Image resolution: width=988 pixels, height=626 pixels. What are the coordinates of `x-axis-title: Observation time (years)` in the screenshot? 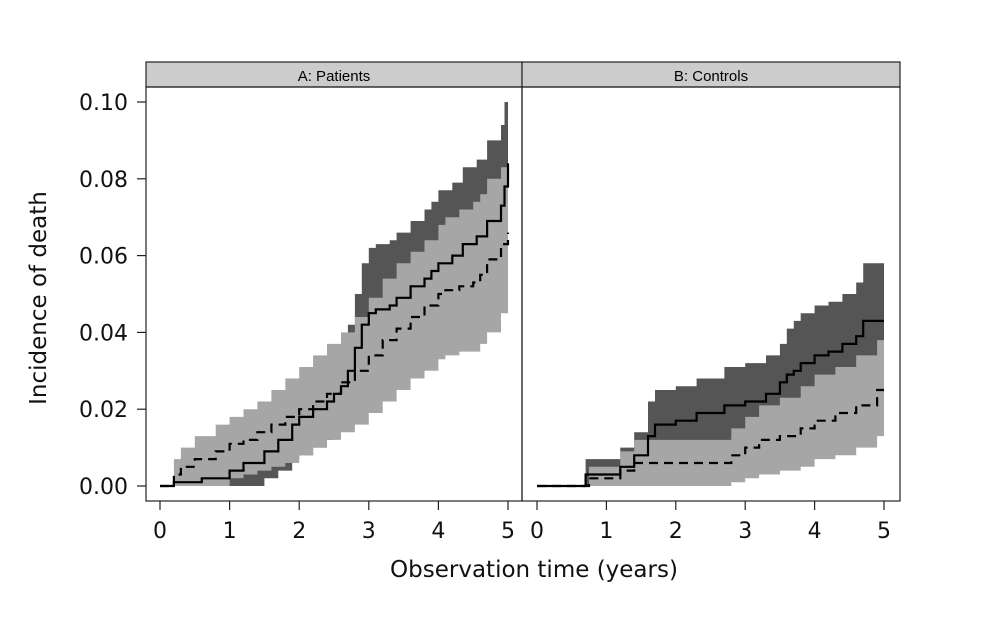 It's located at (534, 570).